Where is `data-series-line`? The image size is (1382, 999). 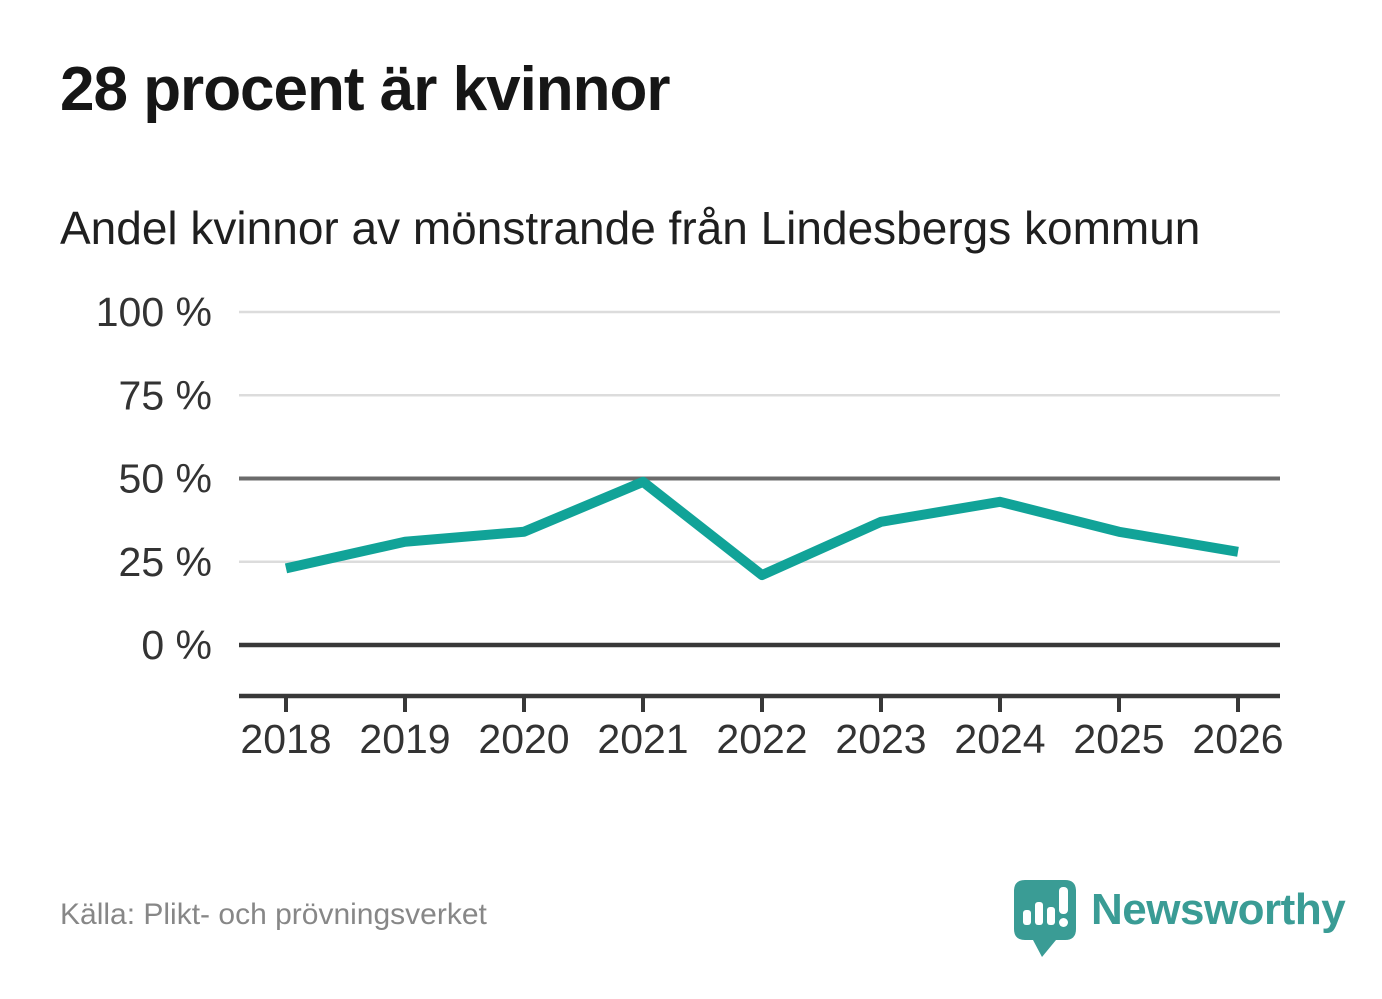 data-series-line is located at coordinates (761, 528).